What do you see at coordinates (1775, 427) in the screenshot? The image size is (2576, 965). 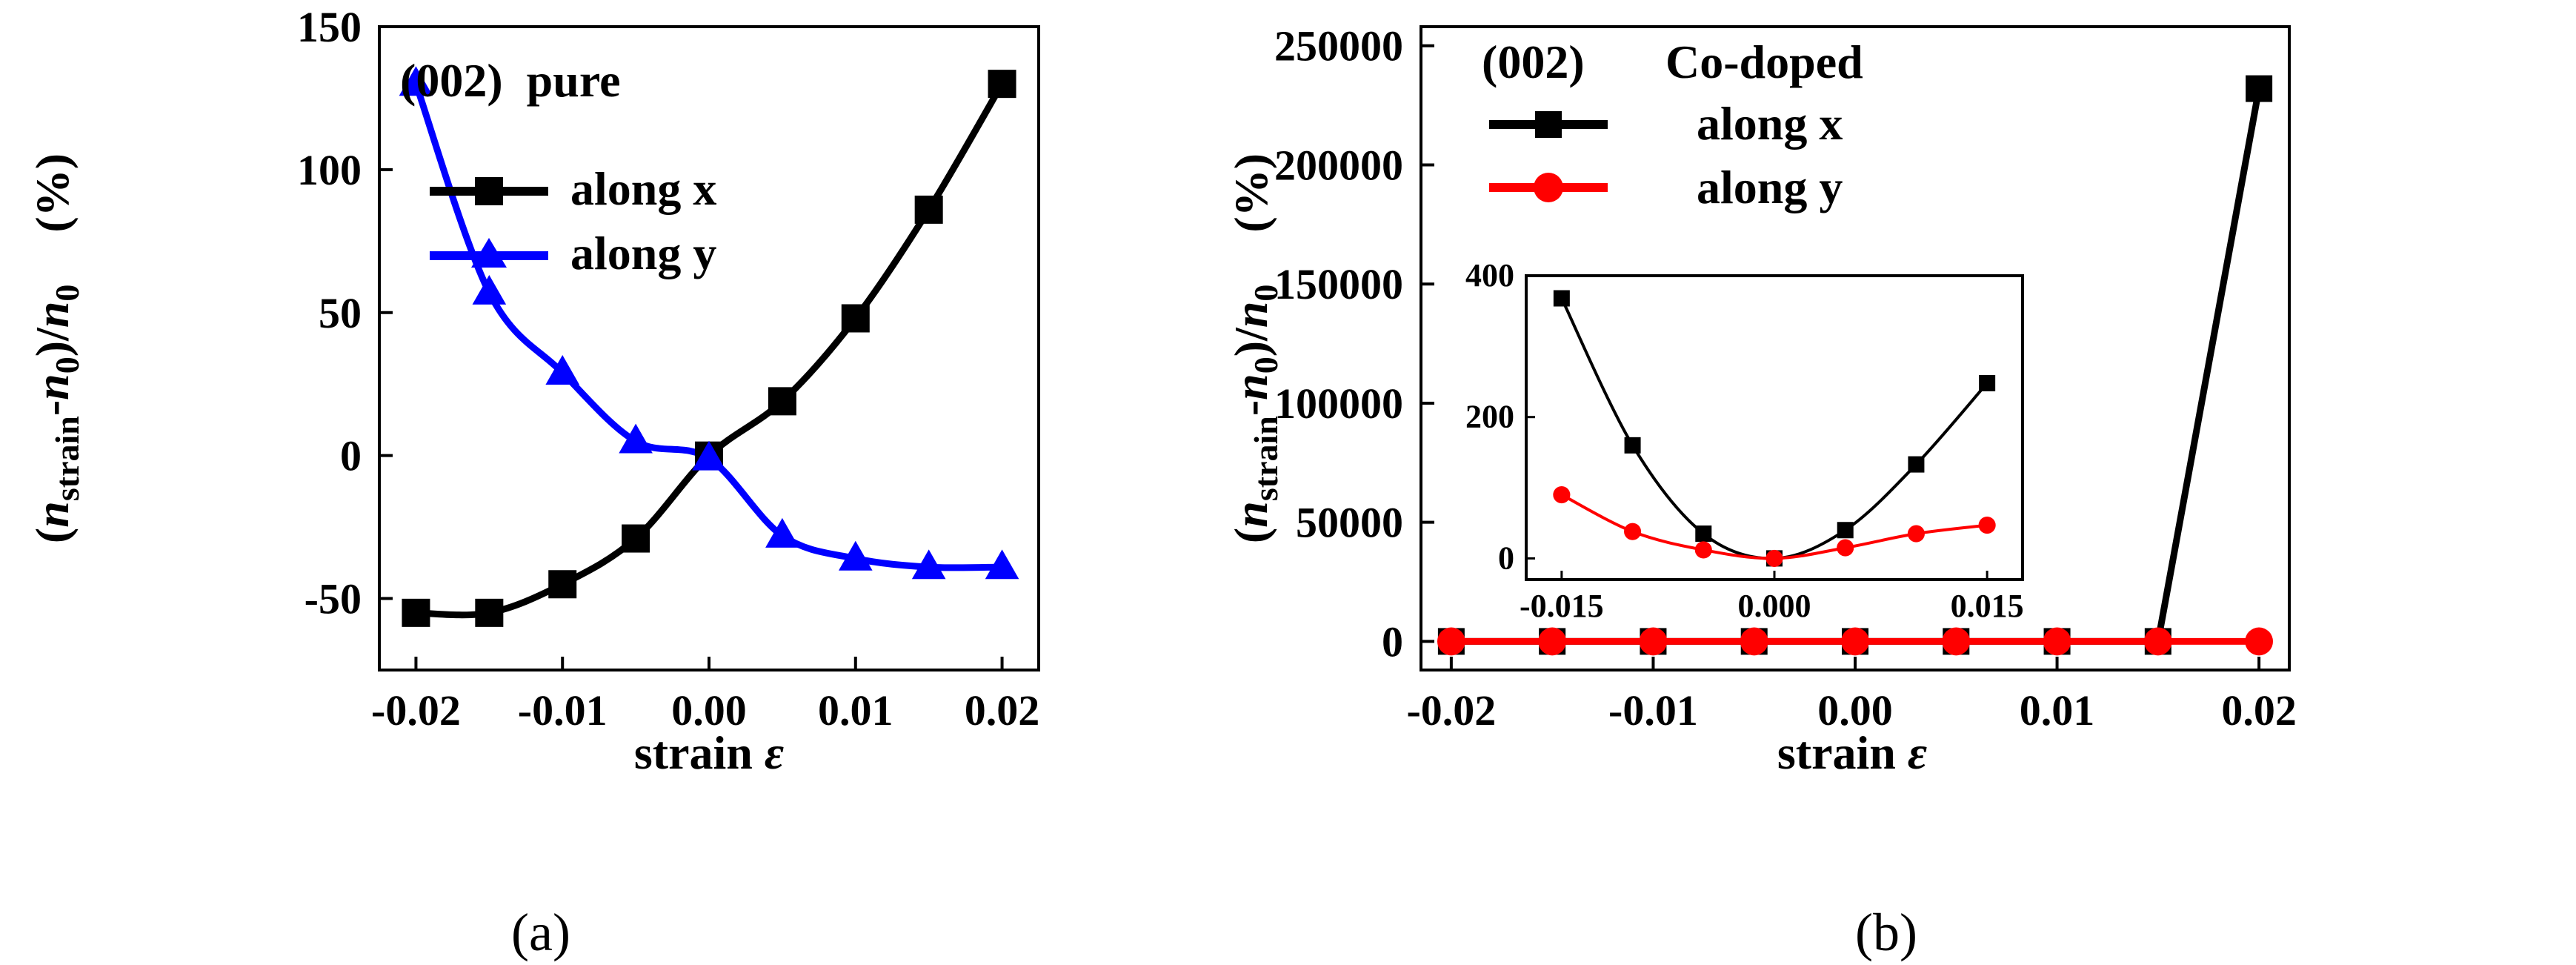 I see `inset-frame` at bounding box center [1775, 427].